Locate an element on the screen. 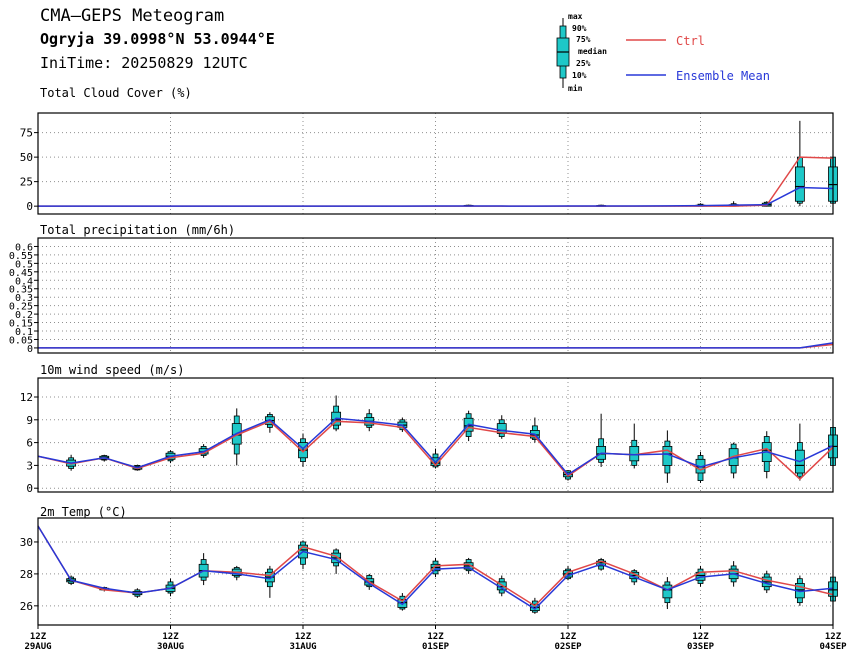 The image size is (860, 672). legend-box-label: 25% is located at coordinates (583, 63).